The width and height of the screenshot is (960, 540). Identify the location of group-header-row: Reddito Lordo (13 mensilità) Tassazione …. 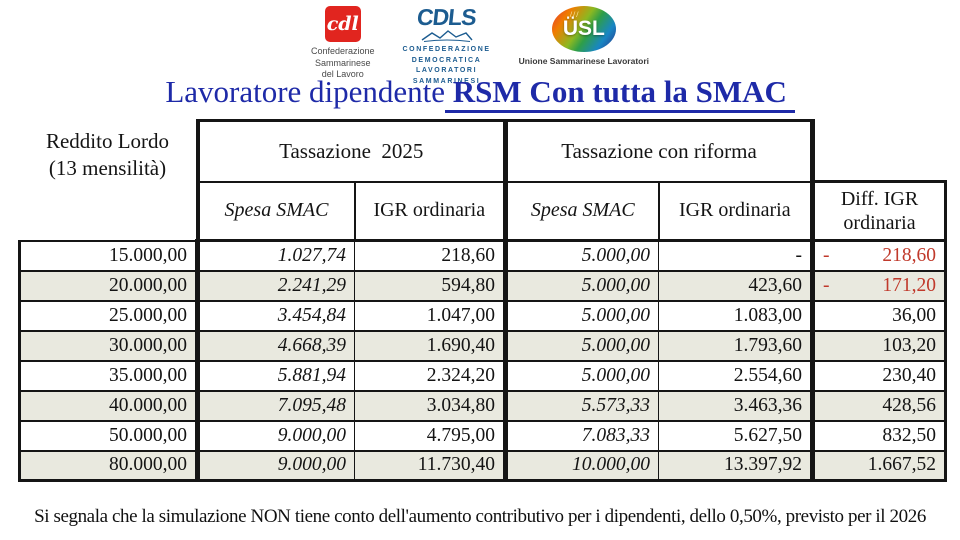
(483, 151).